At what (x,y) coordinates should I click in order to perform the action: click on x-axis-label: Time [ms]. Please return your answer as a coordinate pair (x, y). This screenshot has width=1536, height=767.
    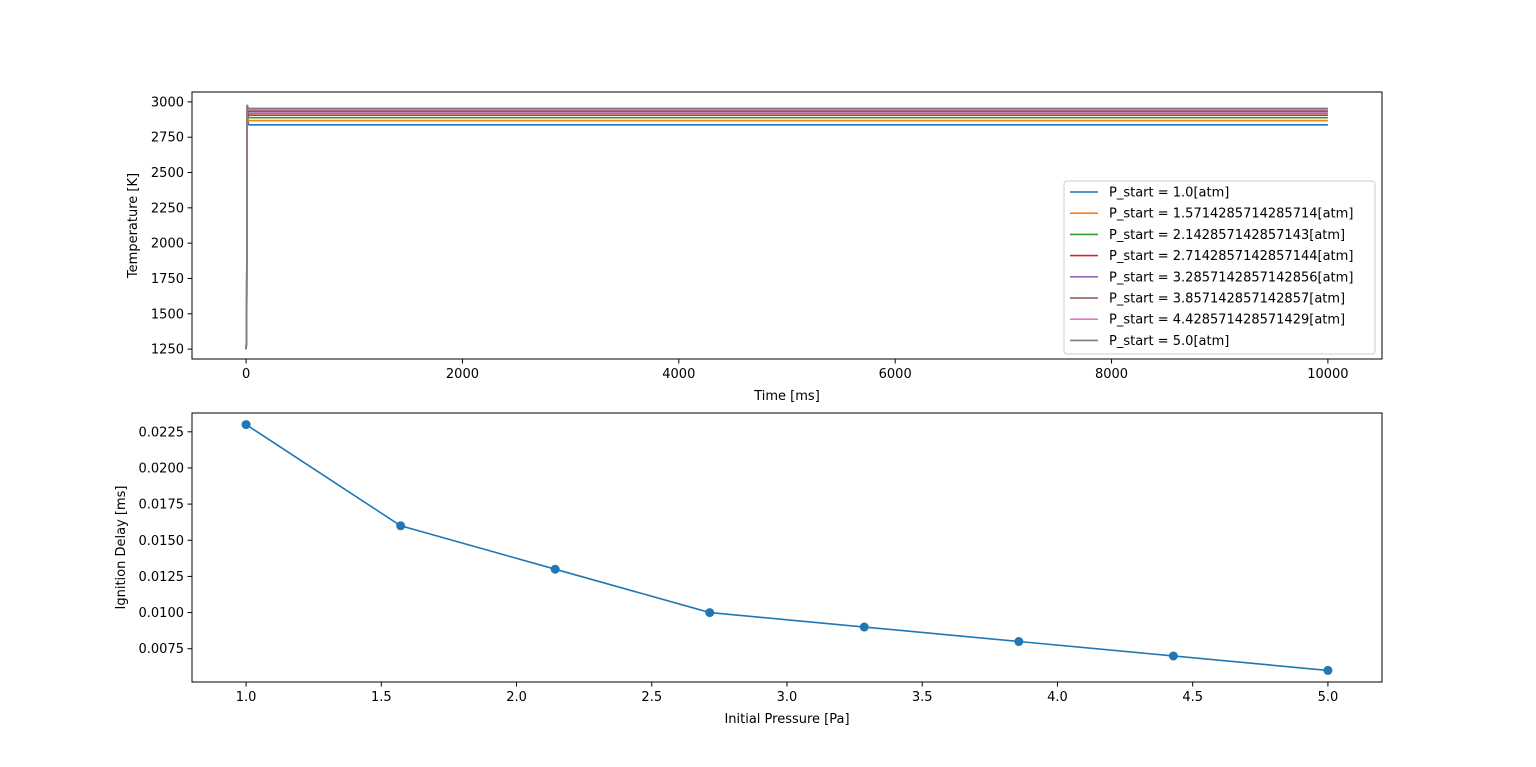
    Looking at the image, I should click on (786, 396).